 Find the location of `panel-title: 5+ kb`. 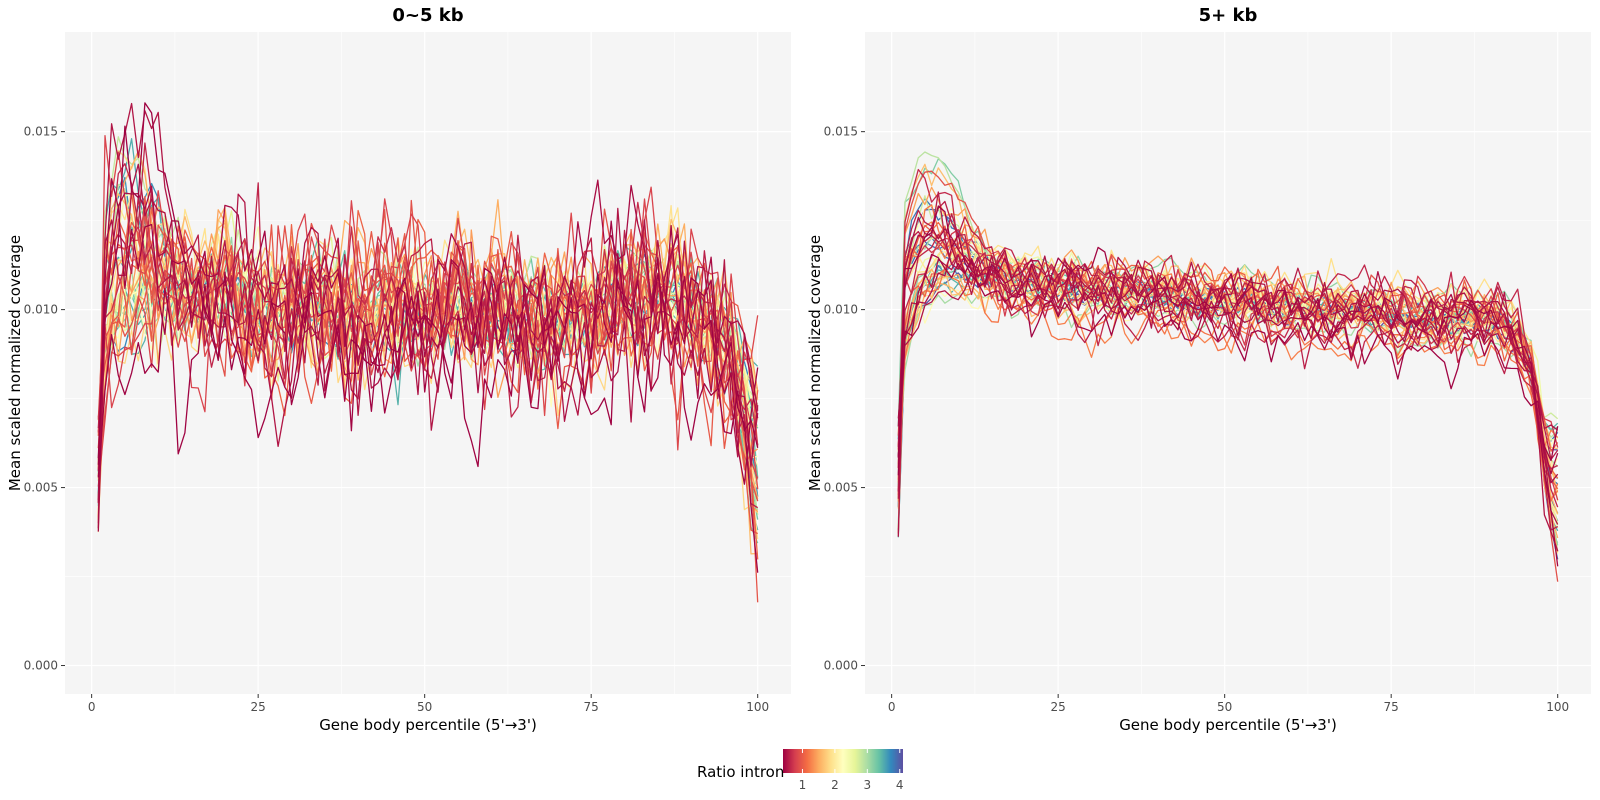

panel-title: 5+ kb is located at coordinates (1228, 15).